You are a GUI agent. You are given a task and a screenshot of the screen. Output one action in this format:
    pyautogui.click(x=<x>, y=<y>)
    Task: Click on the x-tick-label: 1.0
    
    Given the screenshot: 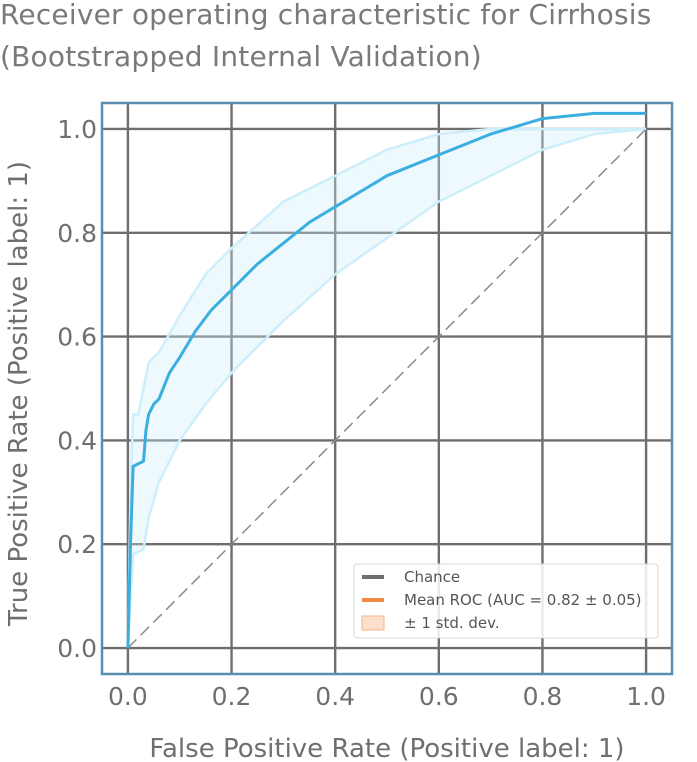 What is the action you would take?
    pyautogui.click(x=646, y=696)
    